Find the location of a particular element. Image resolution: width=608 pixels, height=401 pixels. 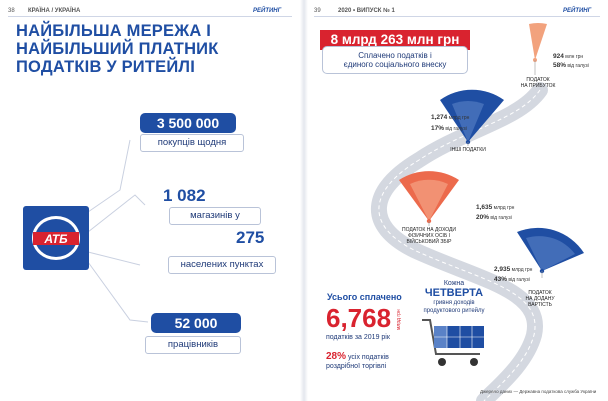

headline-line-2: єдиного соціального внеску is located at coordinates (395, 64).